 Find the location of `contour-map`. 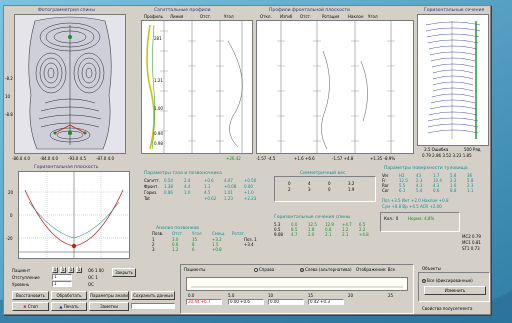

contour-map is located at coordinates (70, 84).